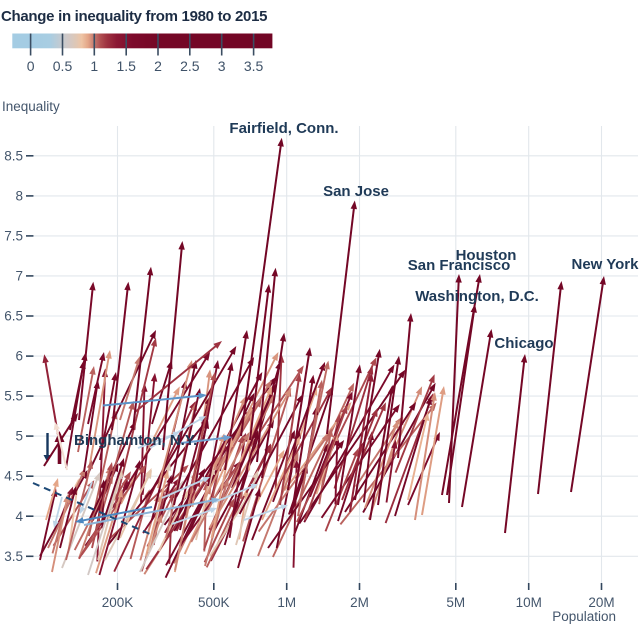  I want to click on svg-text: 20M, so click(601, 602).